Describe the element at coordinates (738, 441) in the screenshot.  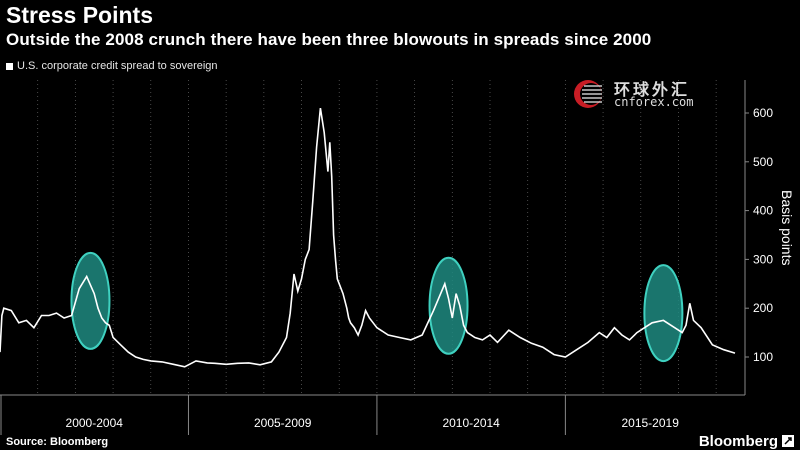
I see `brand-logo: Bloomberg` at that location.